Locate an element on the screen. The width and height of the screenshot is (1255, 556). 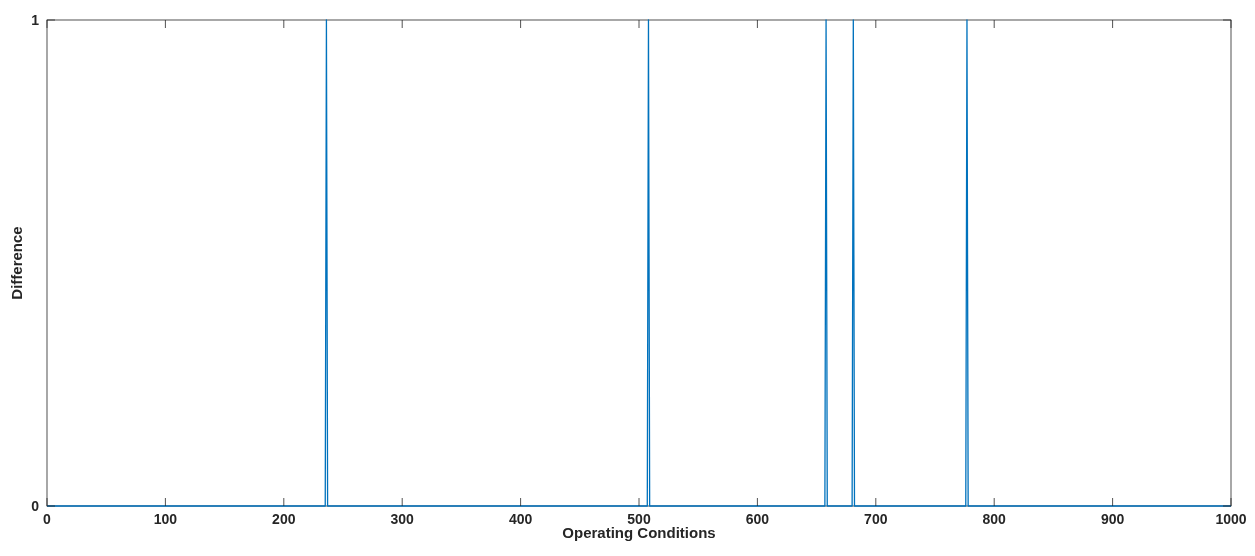
x-tick-label: 700 is located at coordinates (876, 519).